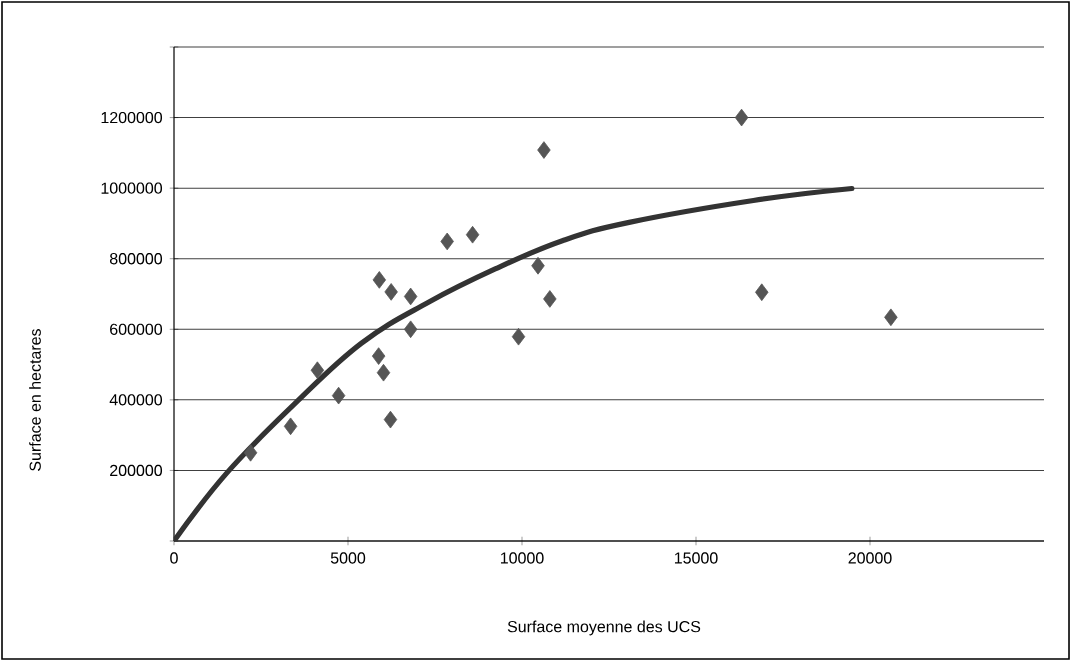 The height and width of the screenshot is (661, 1071). What do you see at coordinates (35, 400) in the screenshot?
I see `y-axis-title: Surface en hectares` at bounding box center [35, 400].